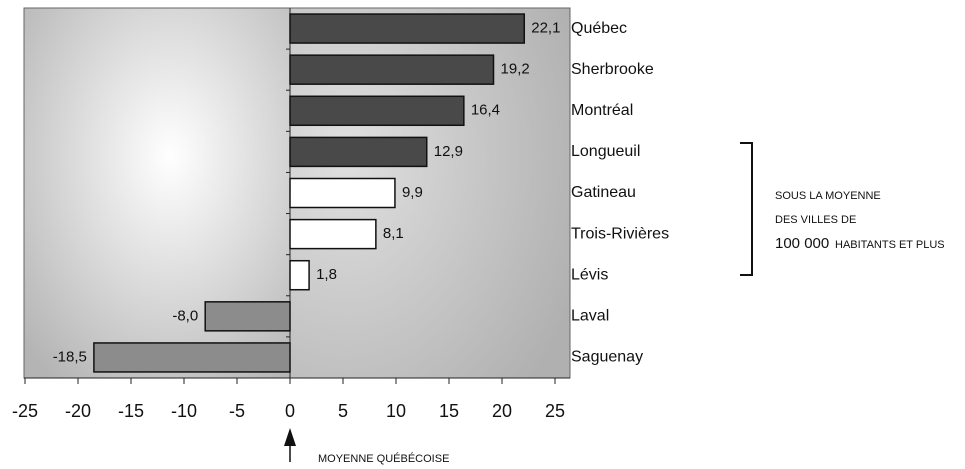 The width and height of the screenshot is (965, 469). Describe the element at coordinates (590, 316) in the screenshot. I see `category-label: Laval` at that location.